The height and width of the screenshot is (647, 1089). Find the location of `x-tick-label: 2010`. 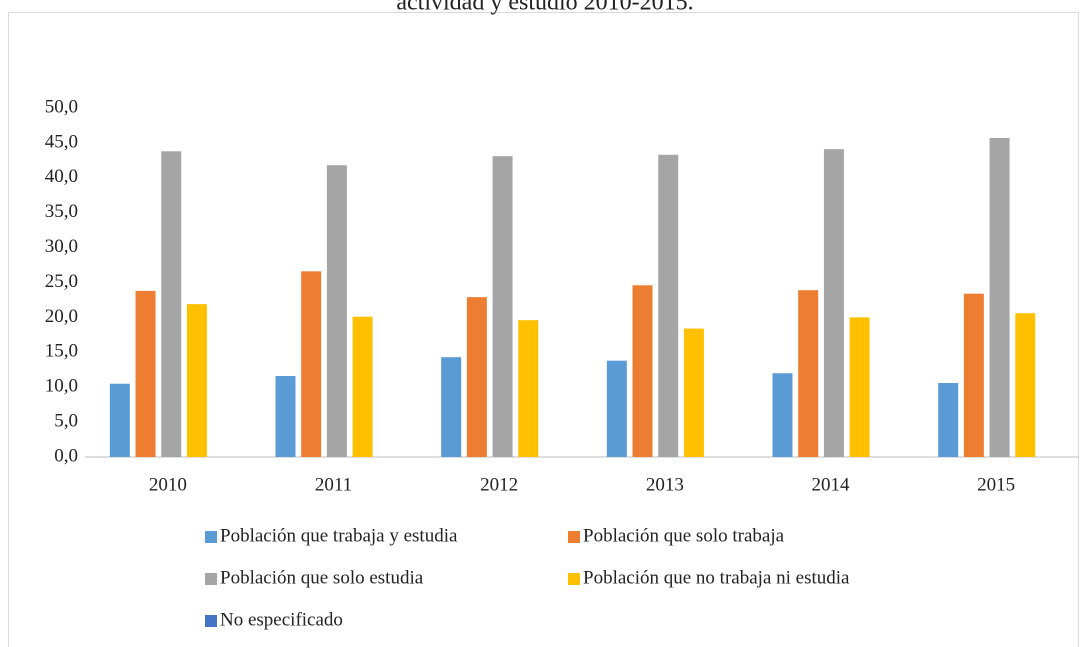

x-tick-label: 2010 is located at coordinates (168, 484).